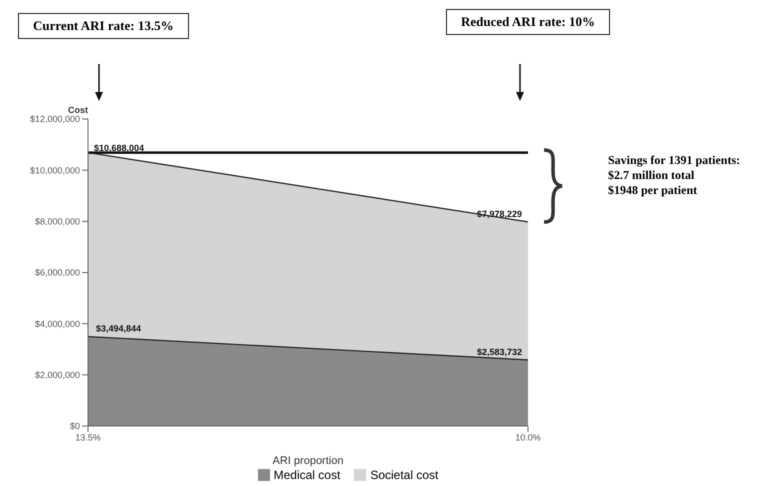 The width and height of the screenshot is (769, 486). What do you see at coordinates (57, 375) in the screenshot?
I see `y-tick-label: $2,000,000` at bounding box center [57, 375].